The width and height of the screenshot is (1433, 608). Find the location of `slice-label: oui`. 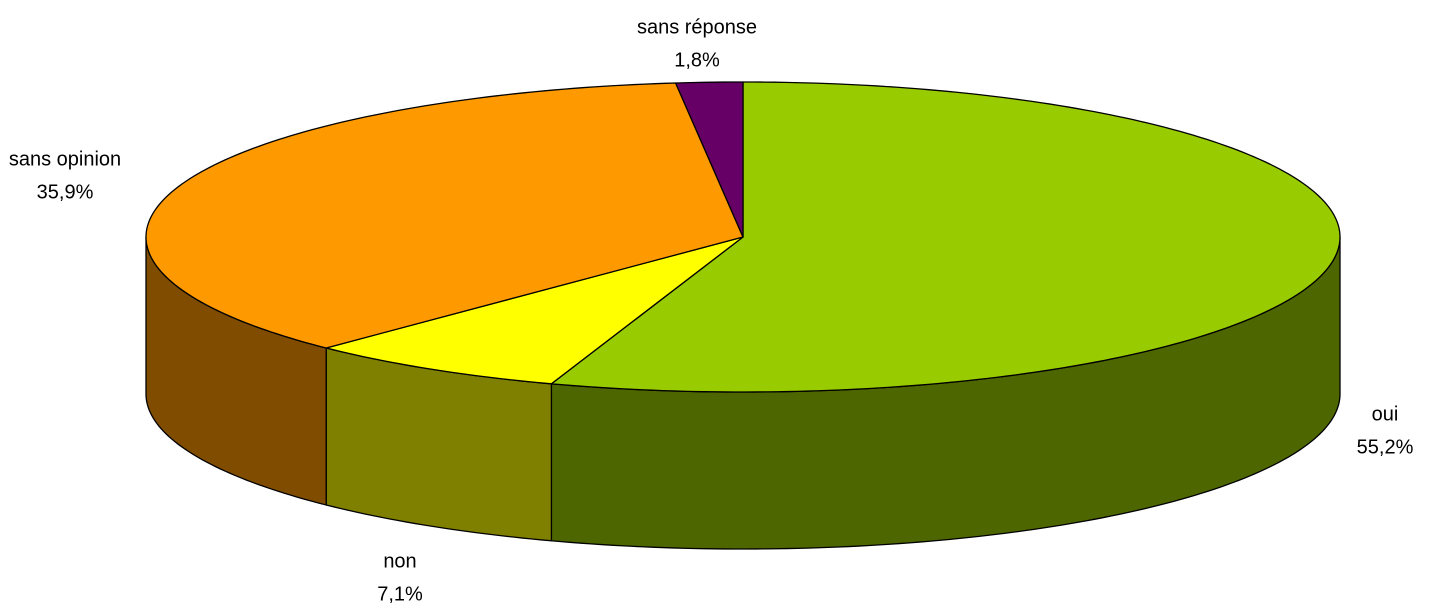

slice-label: oui is located at coordinates (1385, 414).